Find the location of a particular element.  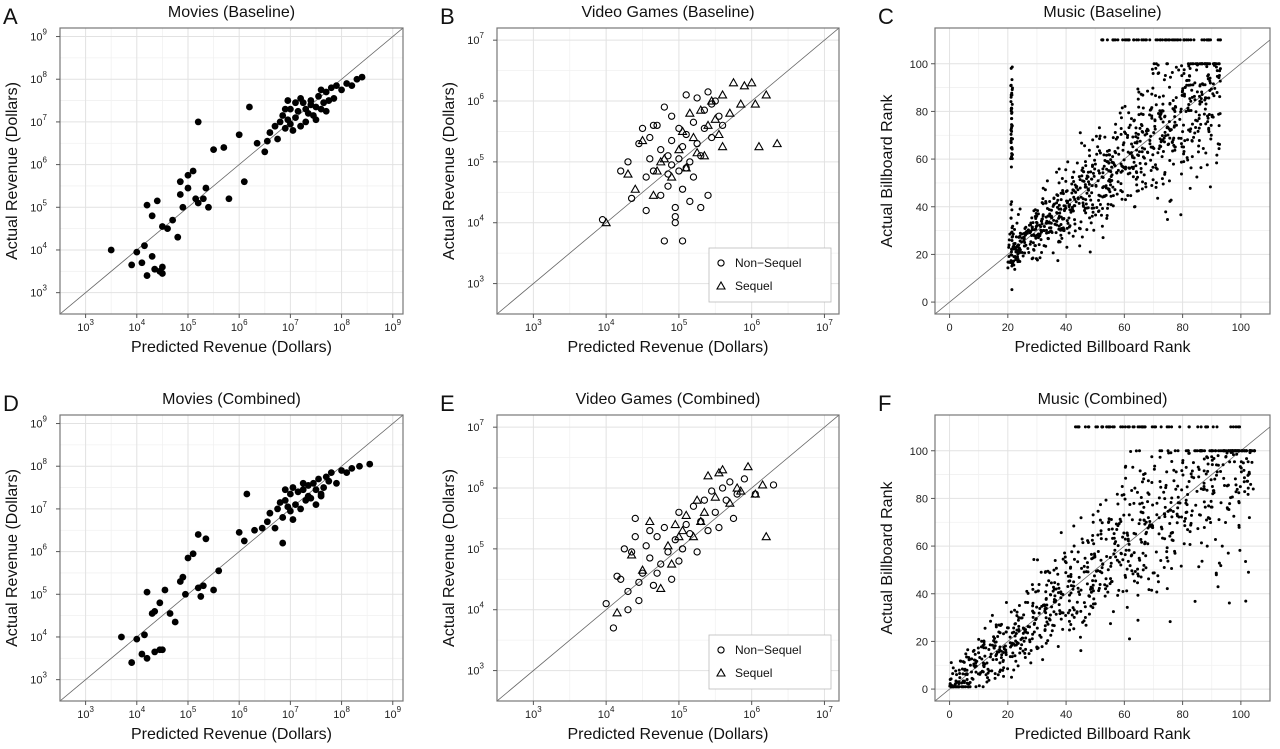

y-tick-label: 10⁵ is located at coordinates (475, 161).